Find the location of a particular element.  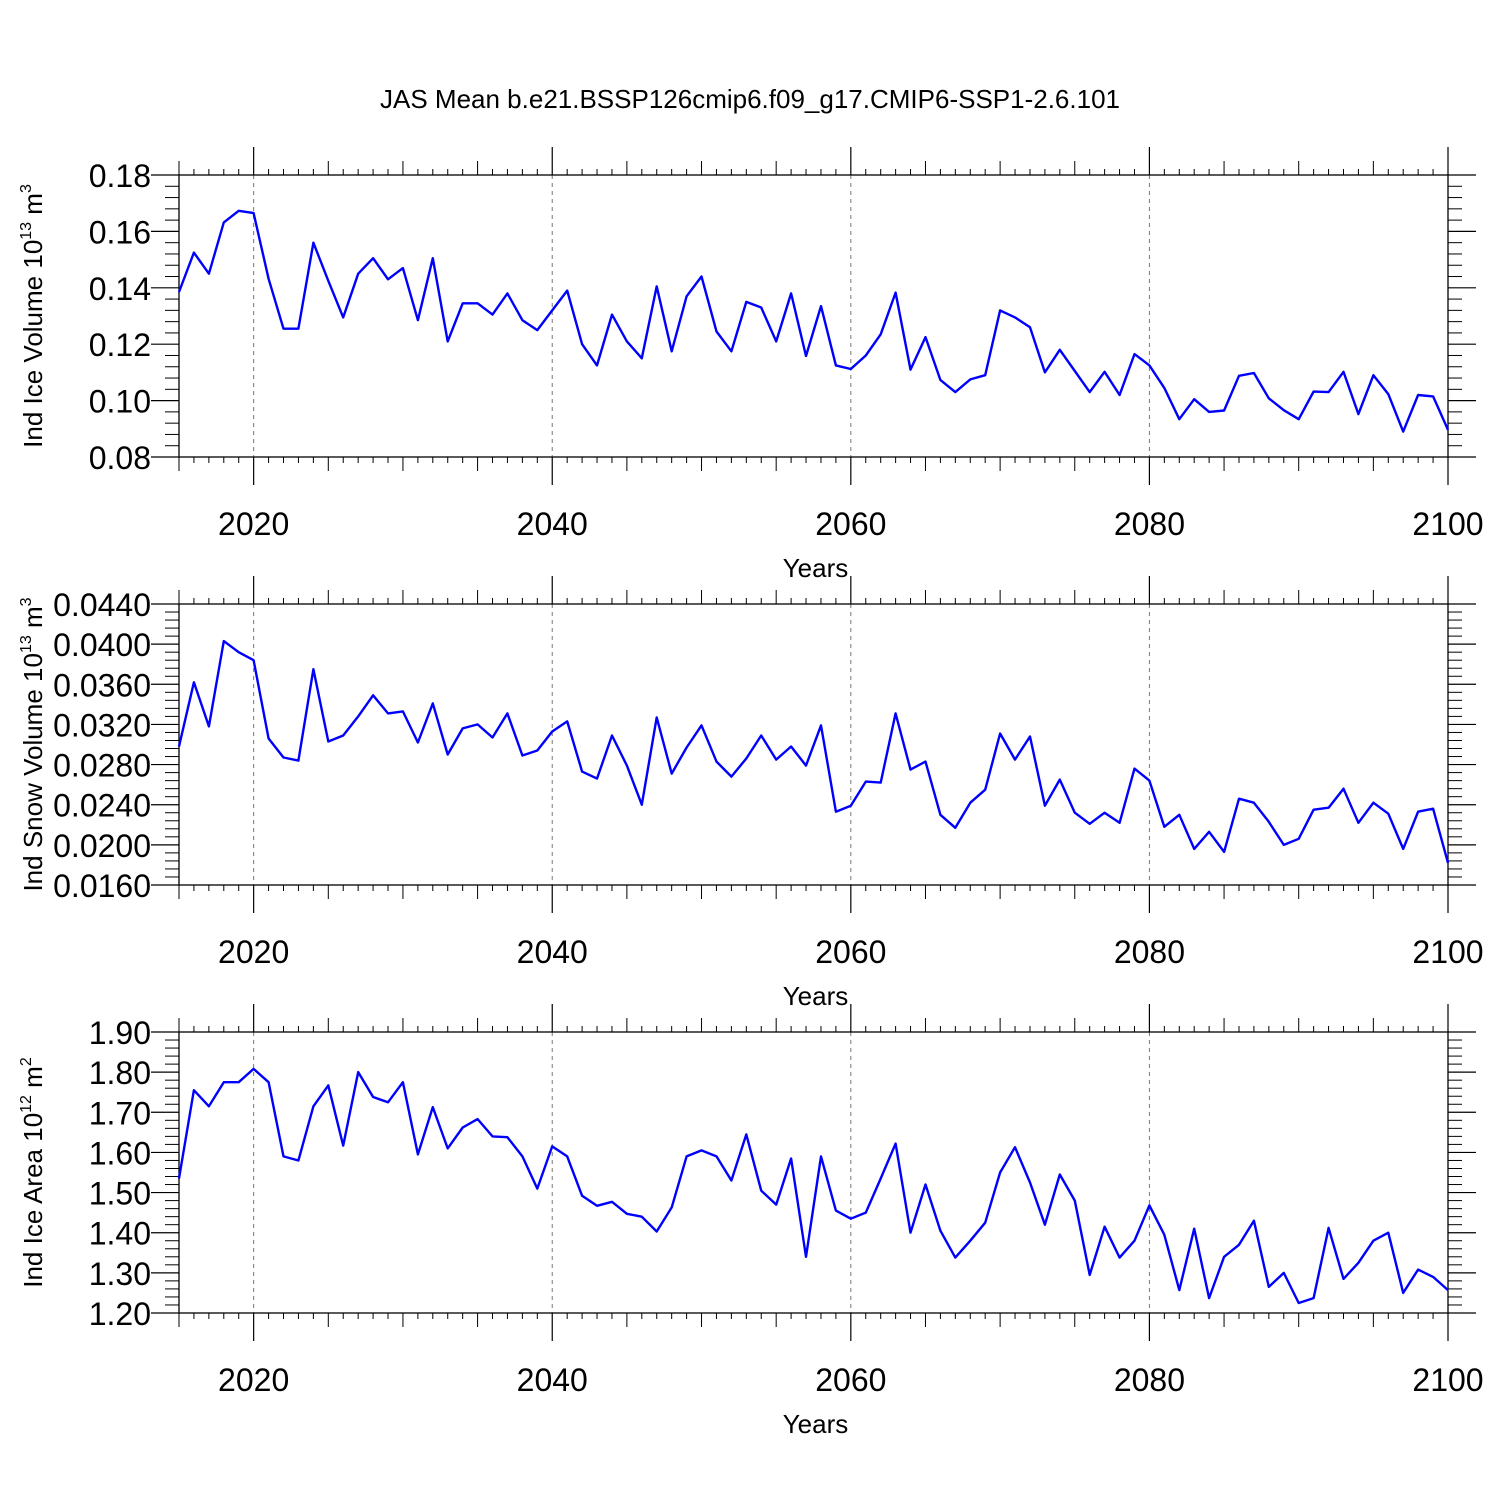

y-axis-title-exponent: 12 is located at coordinates (26, 1104).